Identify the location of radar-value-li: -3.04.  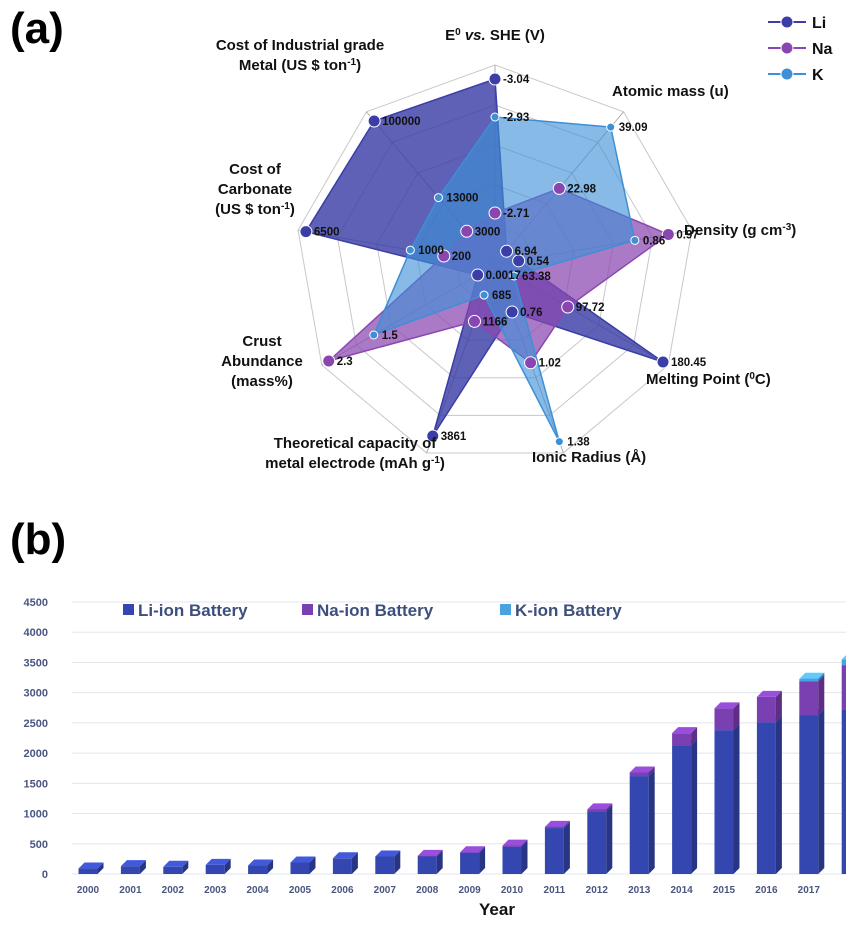
(516, 80).